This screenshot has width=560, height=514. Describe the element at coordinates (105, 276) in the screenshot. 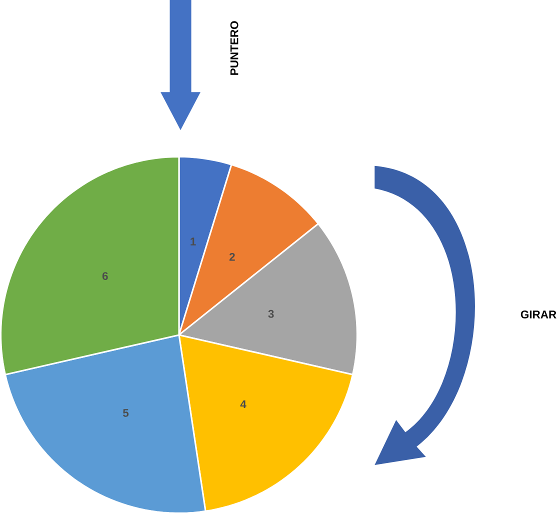

I see `slice-label: 6` at that location.